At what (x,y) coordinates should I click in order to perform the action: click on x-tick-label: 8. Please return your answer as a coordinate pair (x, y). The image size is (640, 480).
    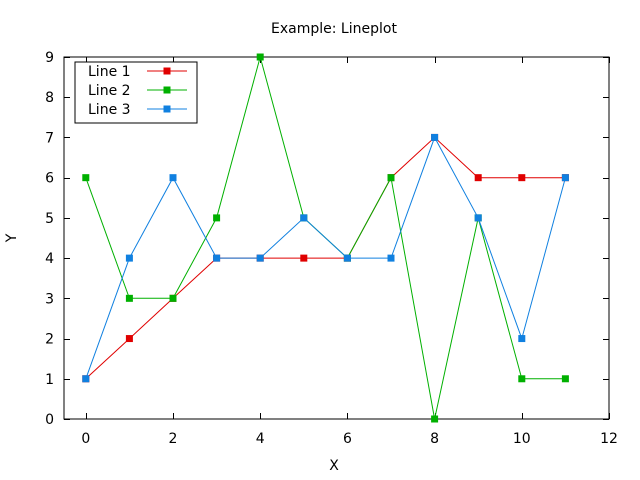
    Looking at the image, I should click on (434, 439).